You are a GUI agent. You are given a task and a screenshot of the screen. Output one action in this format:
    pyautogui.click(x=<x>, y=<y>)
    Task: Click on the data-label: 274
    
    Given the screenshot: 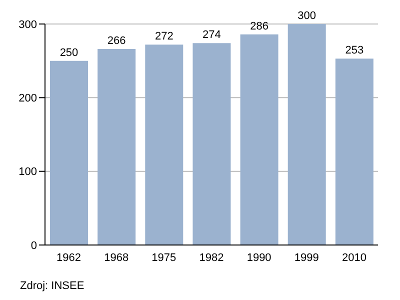 What is the action you would take?
    pyautogui.click(x=211, y=35)
    